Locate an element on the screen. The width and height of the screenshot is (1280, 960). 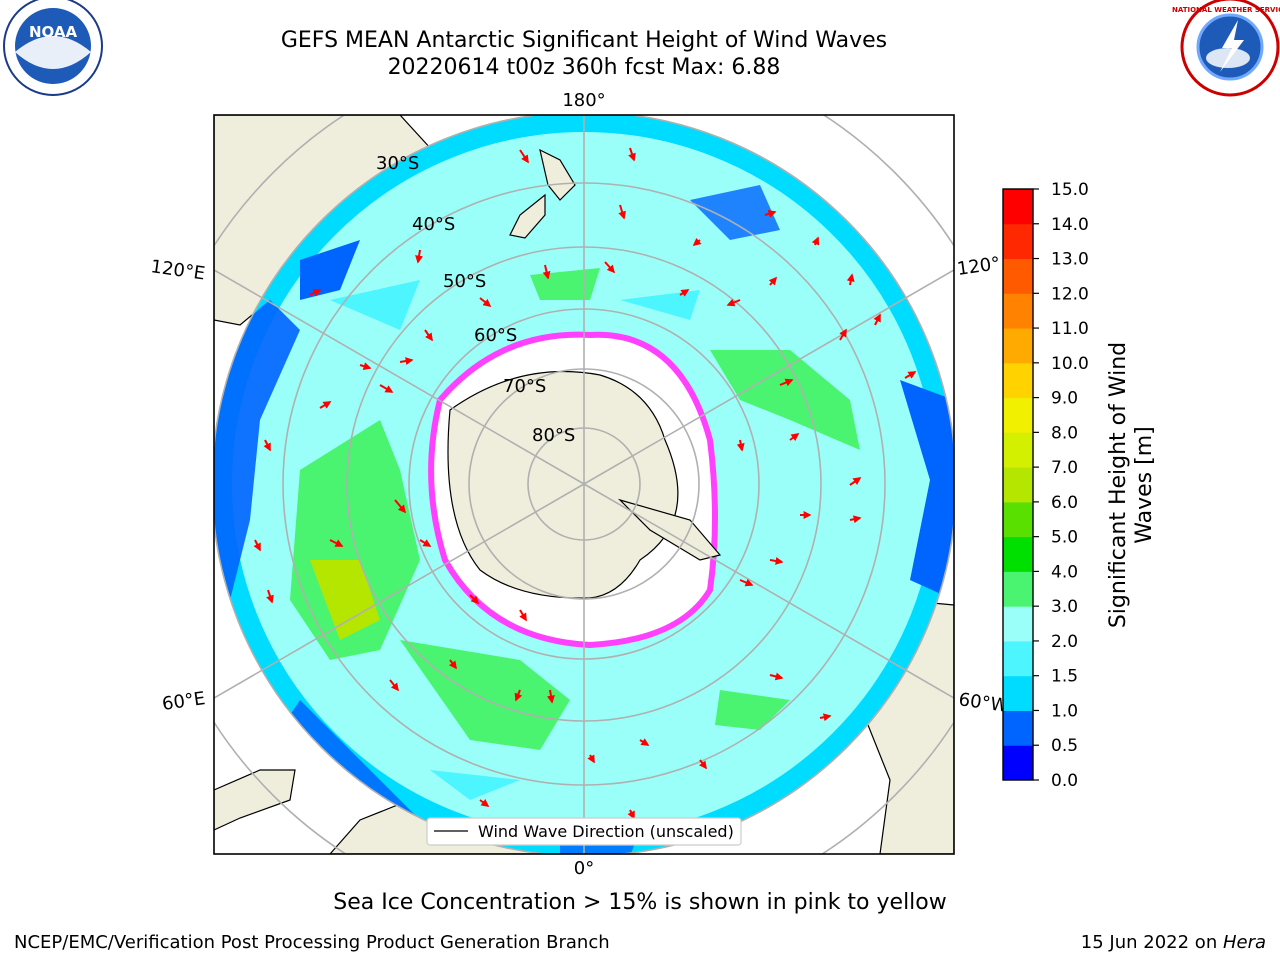
colorbar-tick-label: 15.0 is located at coordinates (1070, 190).